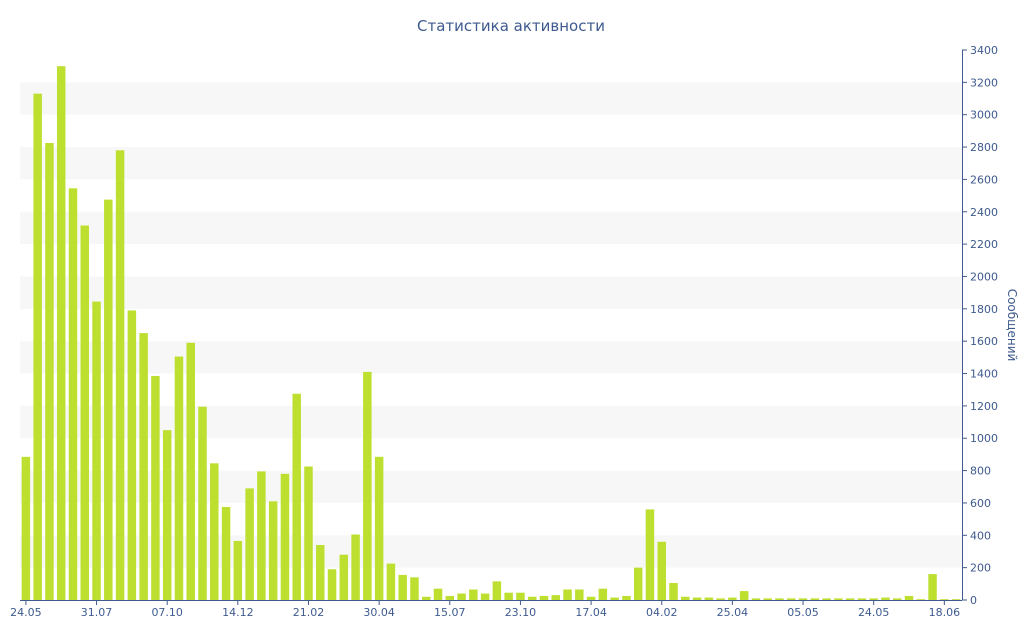 The width and height of the screenshot is (1024, 644). I want to click on y-tick-label: 2400, so click(984, 212).